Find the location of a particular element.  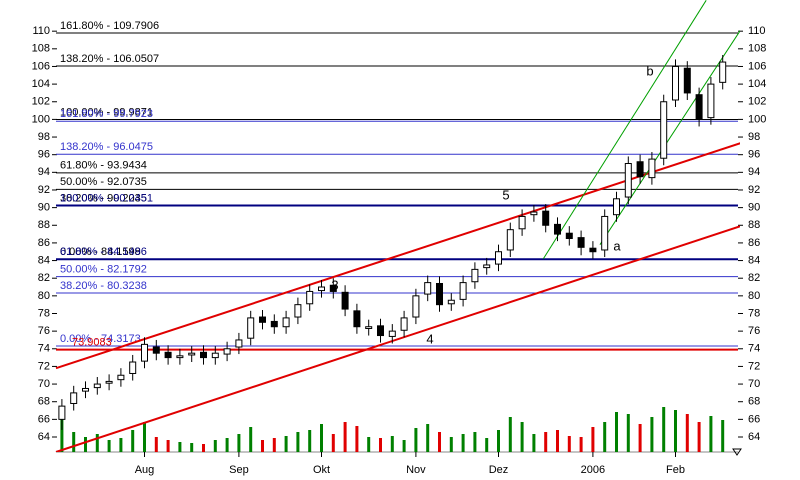

y-tick-label-right: 96 is located at coordinates (754, 155).